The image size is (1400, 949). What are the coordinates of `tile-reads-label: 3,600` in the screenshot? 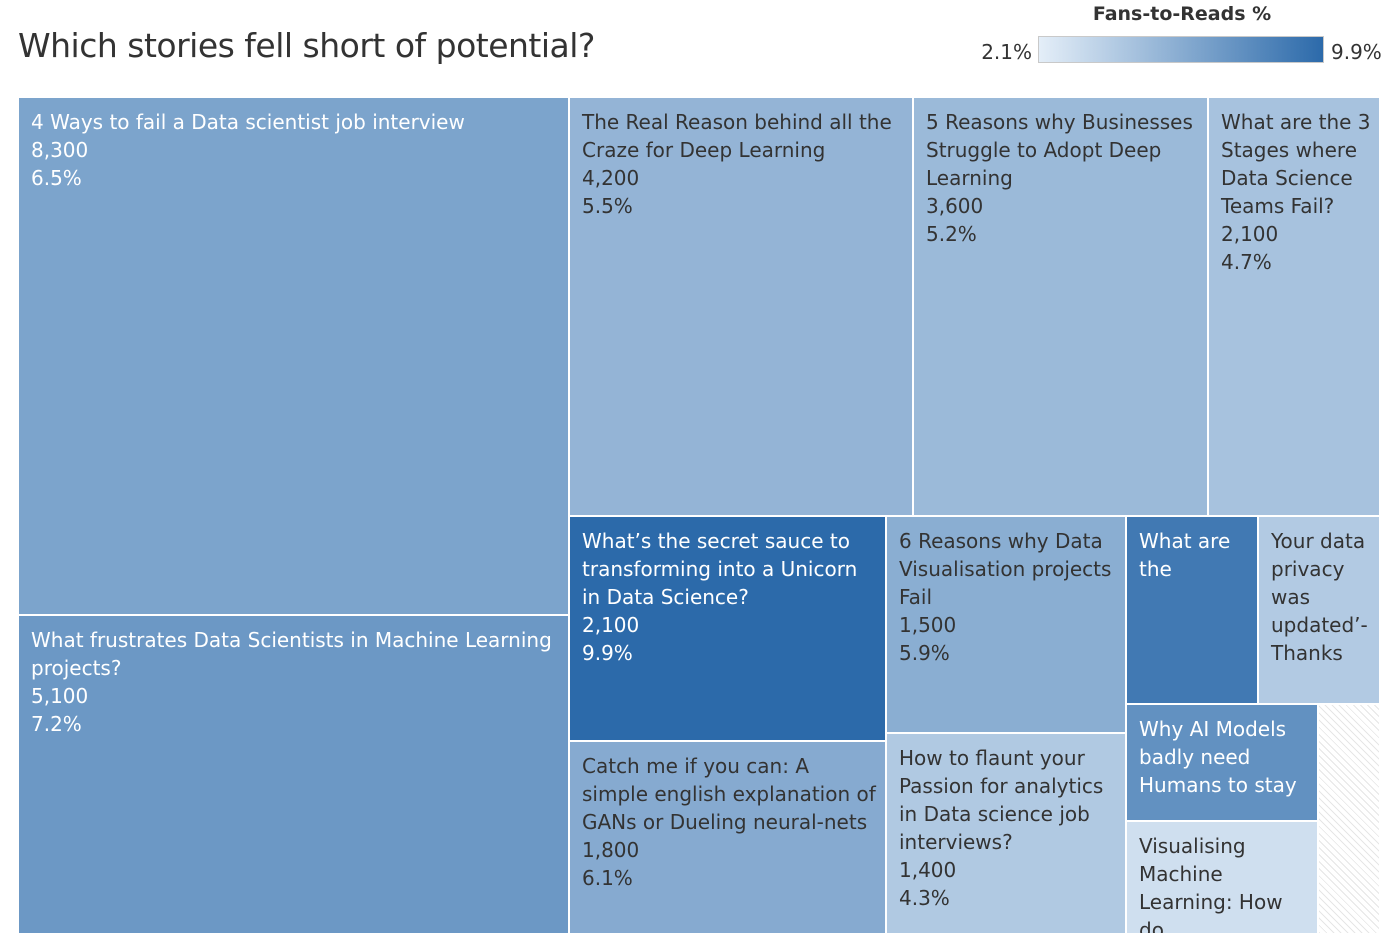 It's located at (955, 206).